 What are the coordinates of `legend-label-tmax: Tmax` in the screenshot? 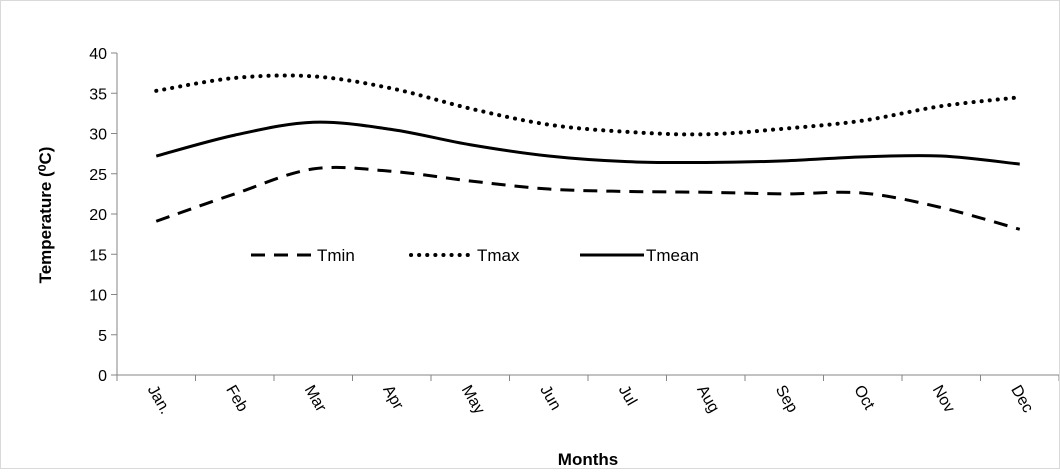 It's located at (498, 255).